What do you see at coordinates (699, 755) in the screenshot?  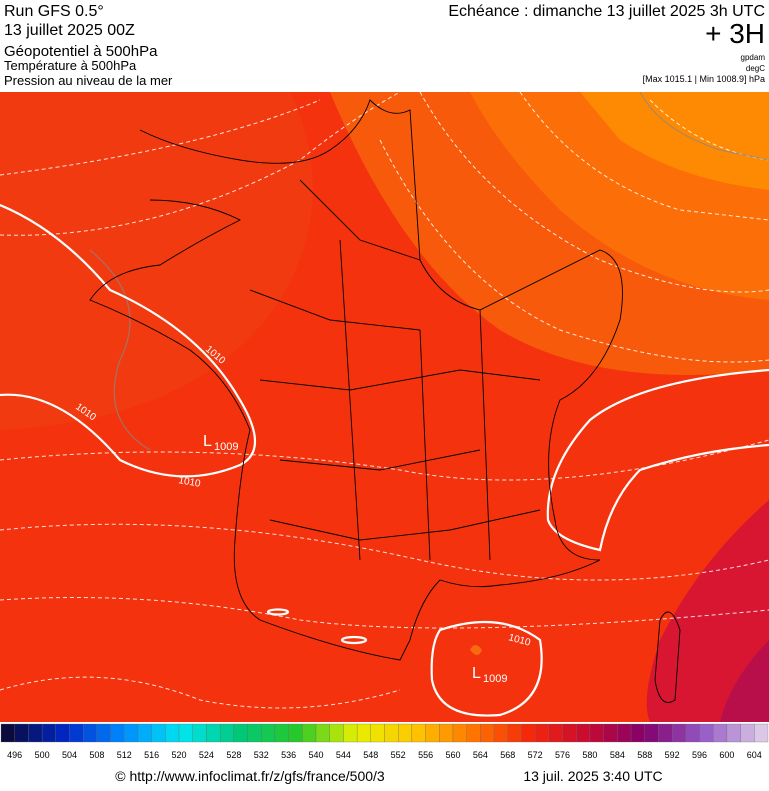 I see `scale-label: 596` at bounding box center [699, 755].